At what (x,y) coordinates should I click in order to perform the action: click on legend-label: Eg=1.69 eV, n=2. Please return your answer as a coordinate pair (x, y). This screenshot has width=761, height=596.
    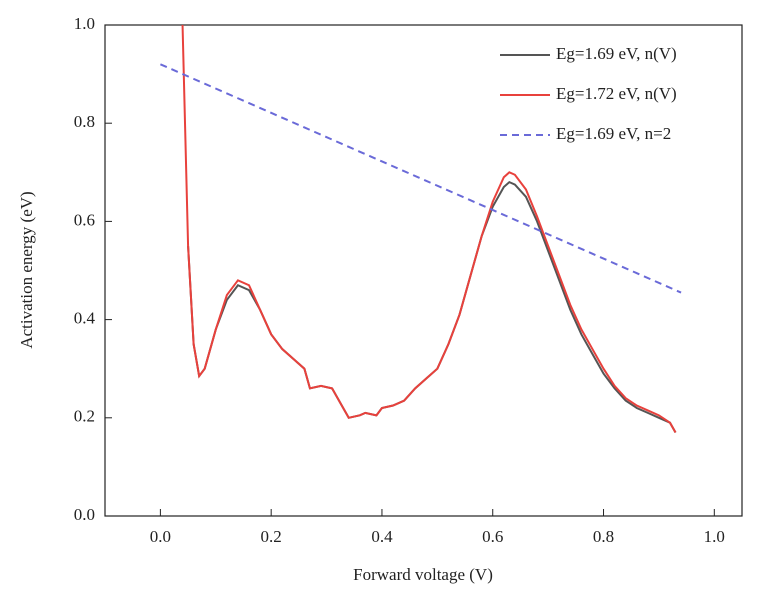
    Looking at the image, I should click on (613, 133).